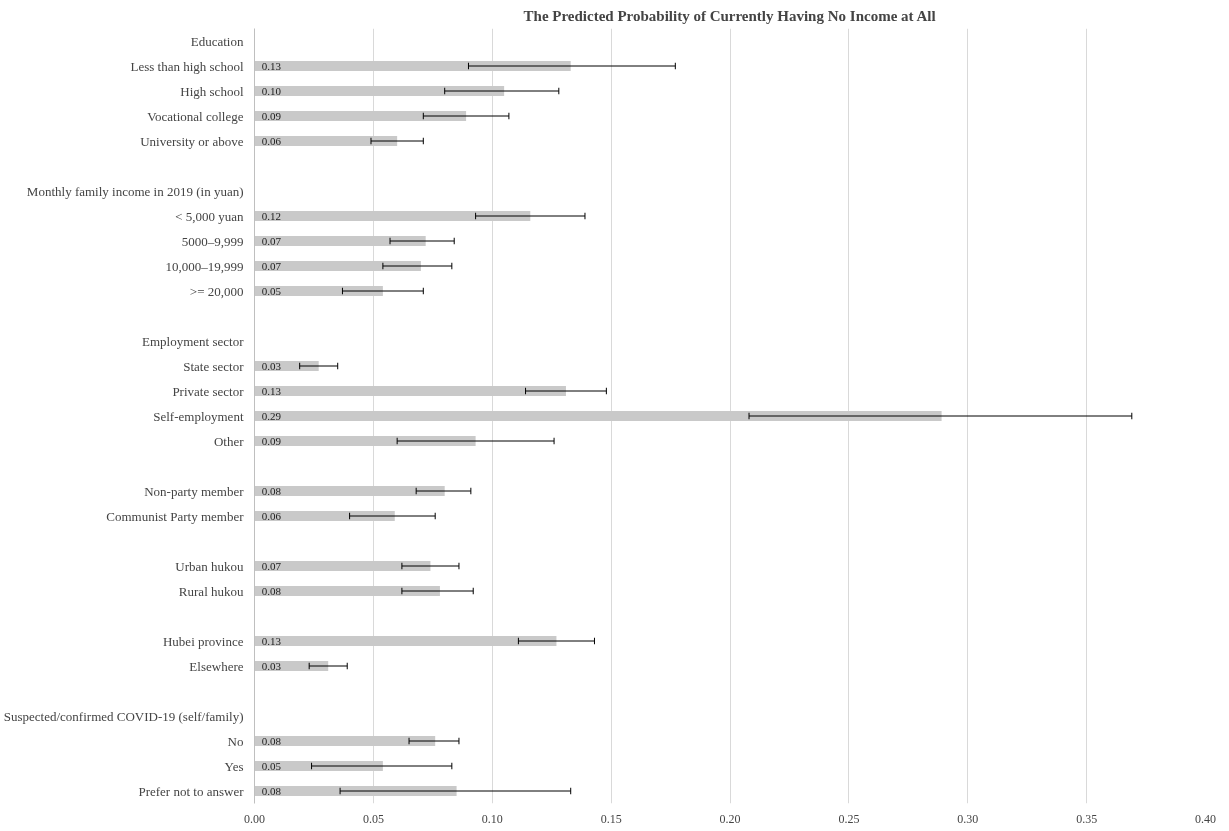 This screenshot has width=1229, height=831. Describe the element at coordinates (204, 266) in the screenshot. I see `y-tick-label: 10,000–19,999` at that location.